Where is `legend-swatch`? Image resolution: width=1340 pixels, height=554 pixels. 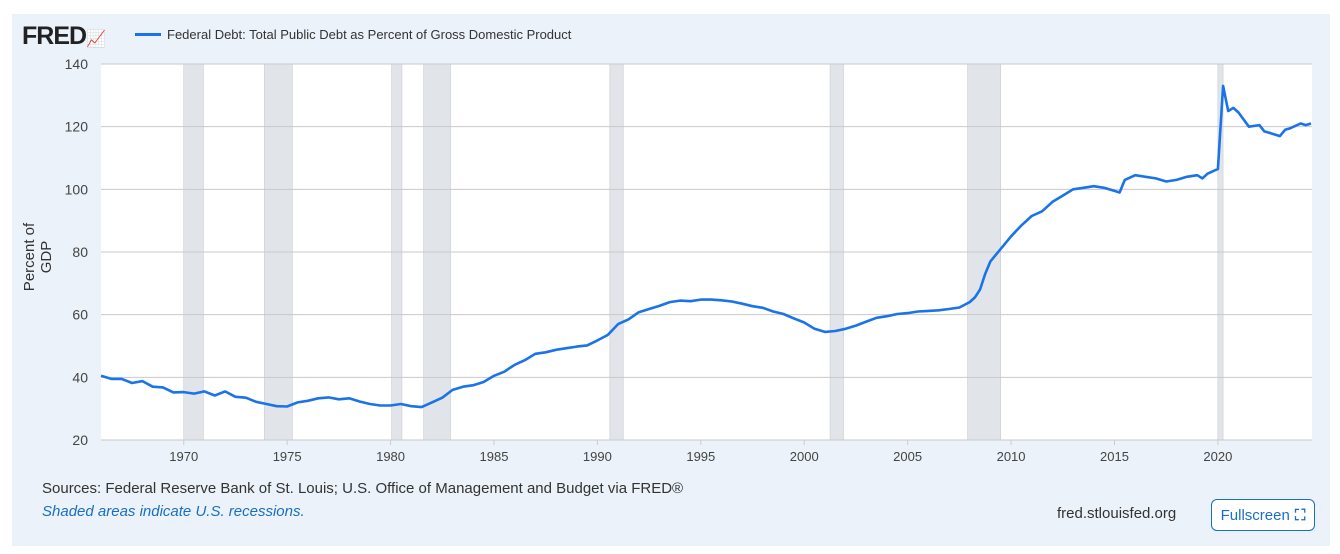
legend-swatch is located at coordinates (148, 34).